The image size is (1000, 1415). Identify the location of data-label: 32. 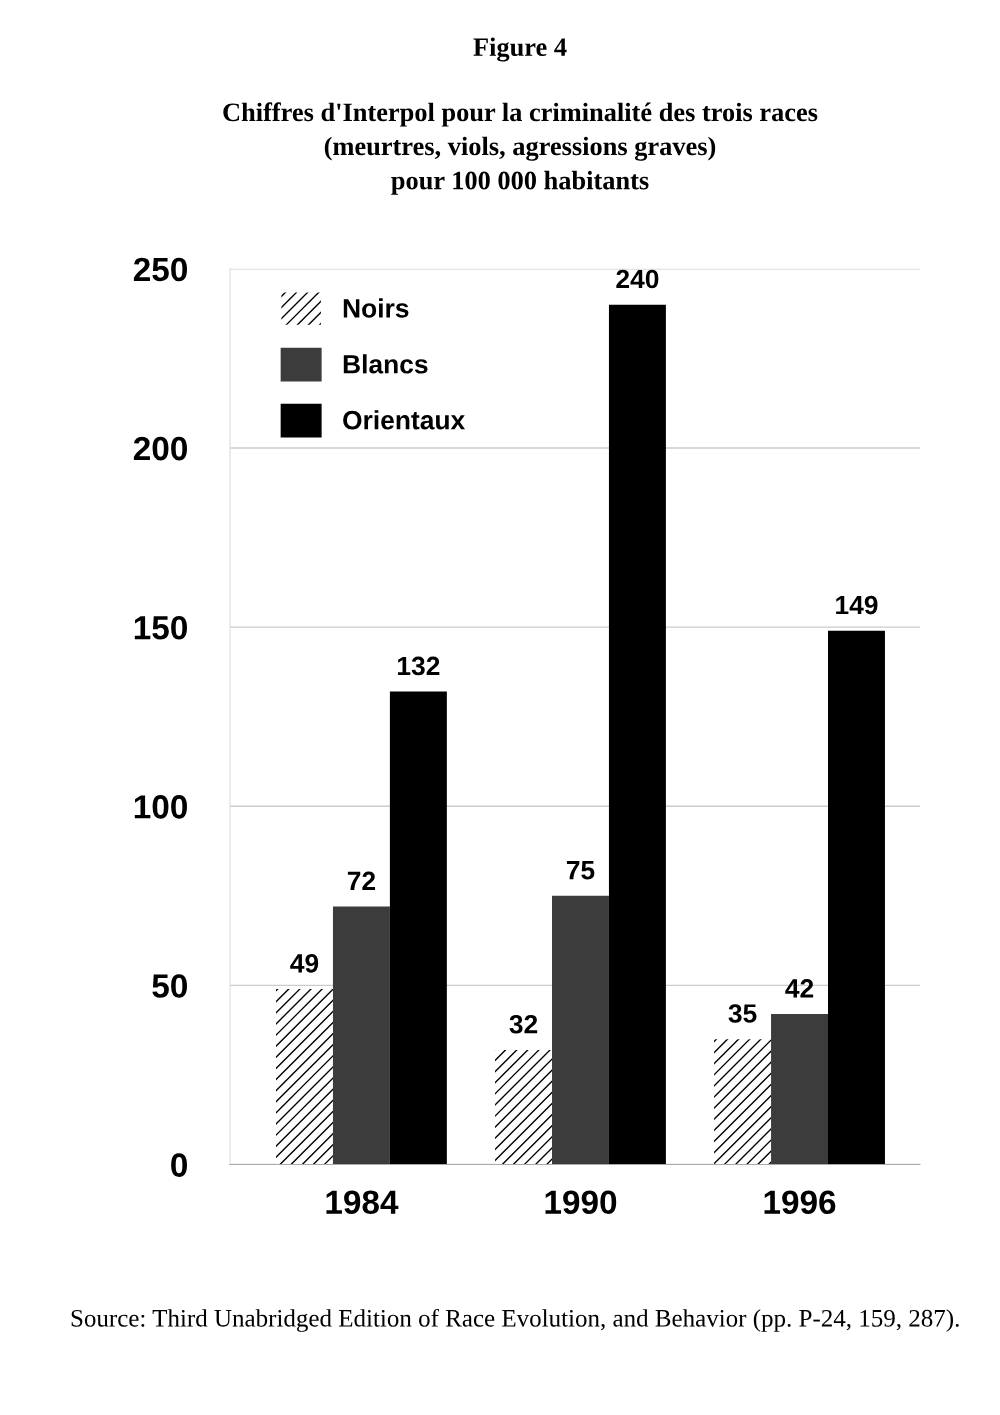
(523, 1024).